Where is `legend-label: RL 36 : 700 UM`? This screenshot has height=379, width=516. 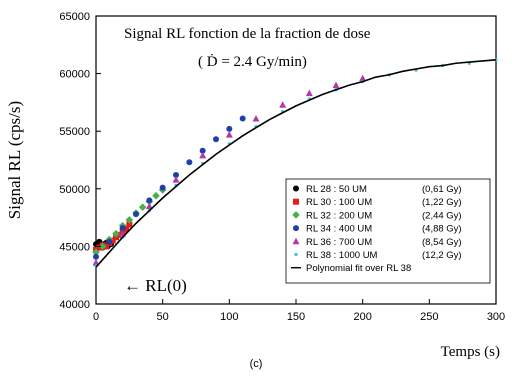
legend-label: RL 36 : 700 UM is located at coordinates (339, 242).